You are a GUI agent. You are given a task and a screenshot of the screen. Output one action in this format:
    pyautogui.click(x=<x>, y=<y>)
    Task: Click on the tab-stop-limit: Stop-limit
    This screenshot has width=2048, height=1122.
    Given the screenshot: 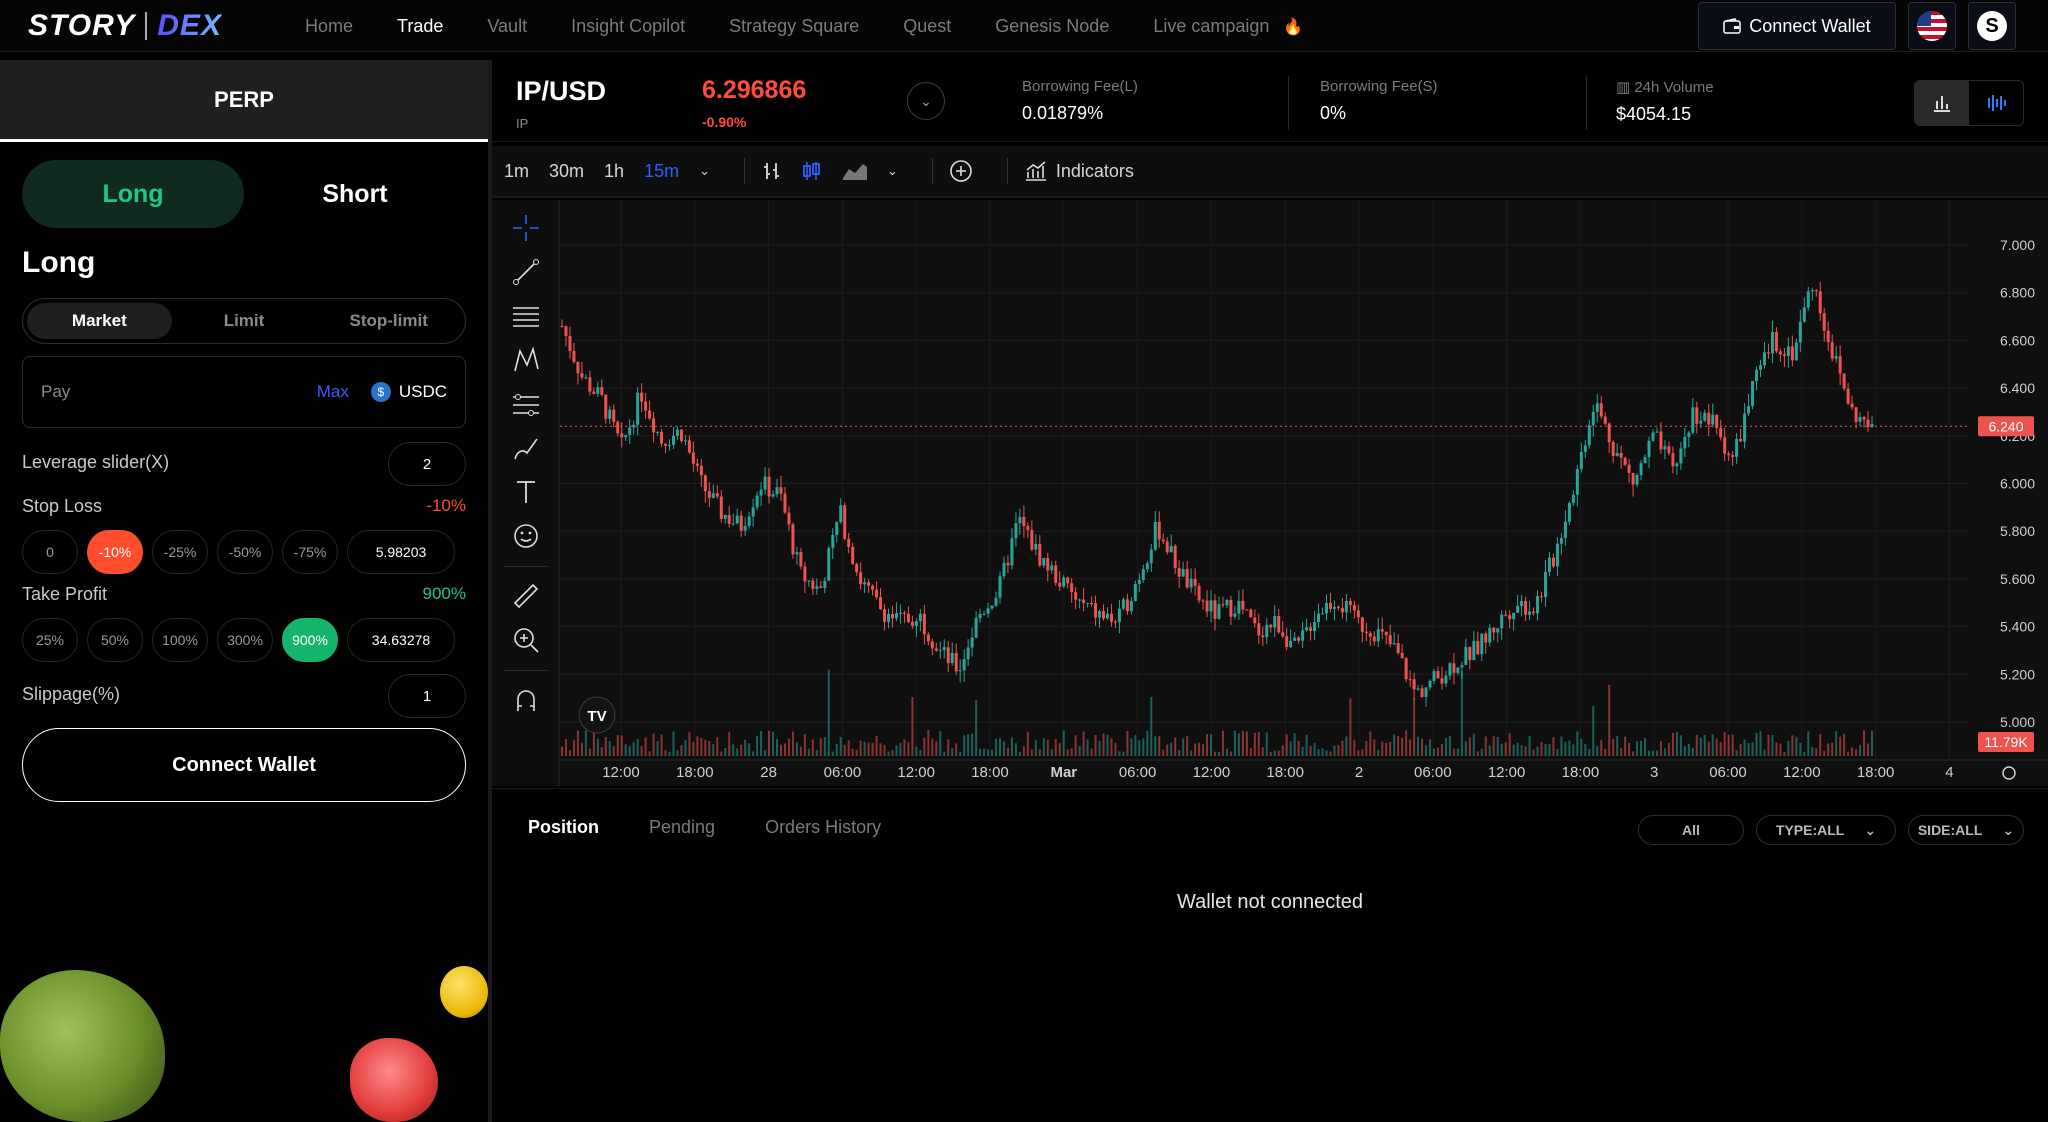 What is the action you would take?
    pyautogui.click(x=388, y=320)
    